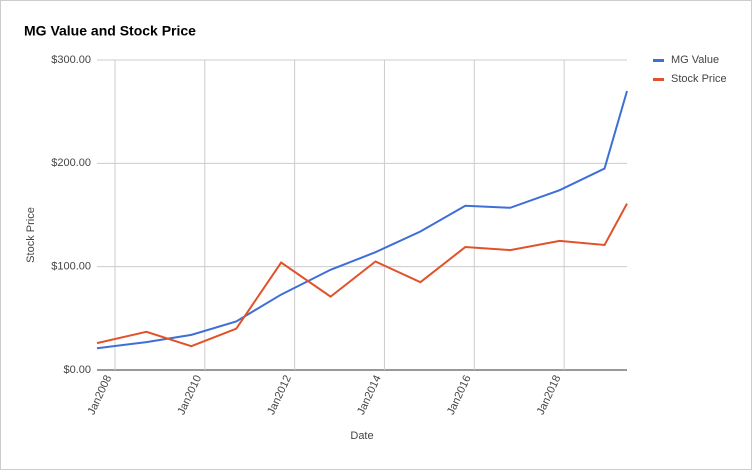 The height and width of the screenshot is (470, 752). I want to click on y-tick-label: $100.00, so click(71, 267).